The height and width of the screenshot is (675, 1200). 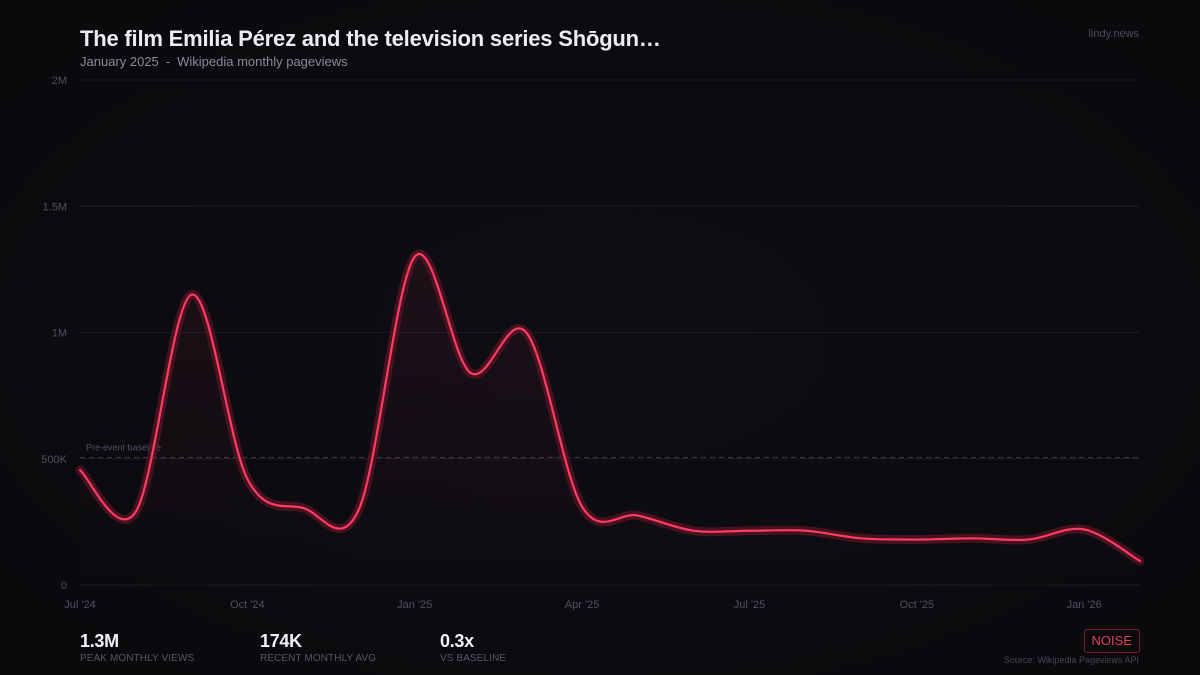 What do you see at coordinates (79, 605) in the screenshot?
I see `x-tick-label: Jul '24` at bounding box center [79, 605].